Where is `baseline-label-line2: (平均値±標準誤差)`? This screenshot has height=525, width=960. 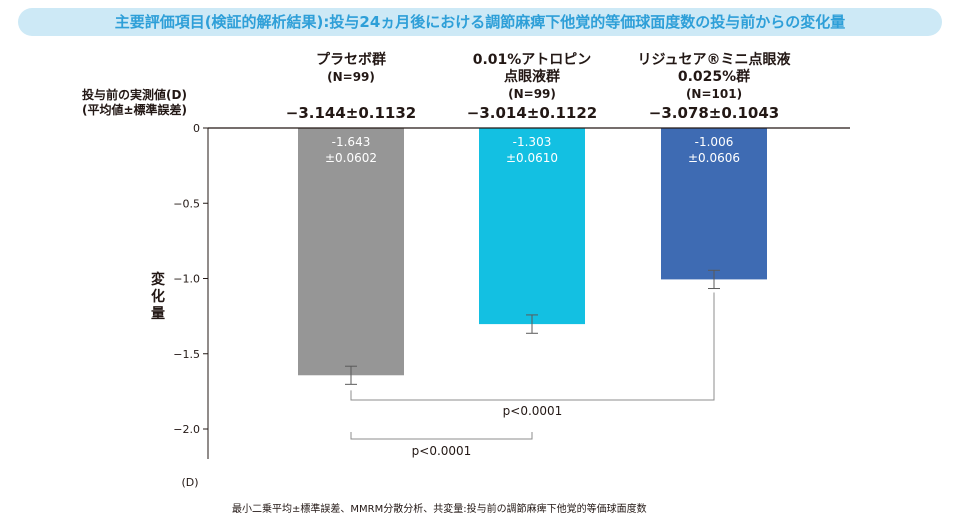 baseline-label-line2: (平均値±標準誤差) is located at coordinates (135, 110).